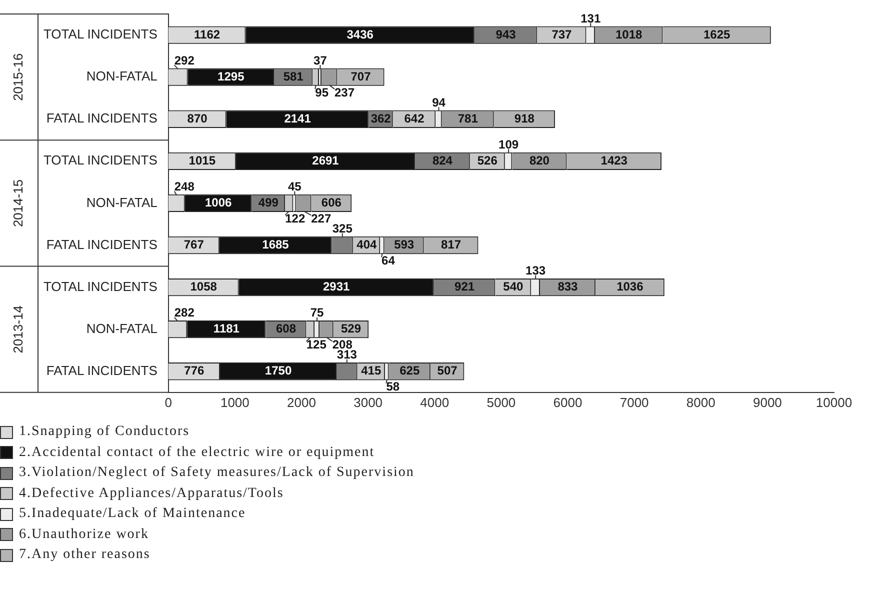 Image resolution: width=874 pixels, height=614 pixels. Describe the element at coordinates (389, 261) in the screenshot. I see `data-label: 64` at that location.